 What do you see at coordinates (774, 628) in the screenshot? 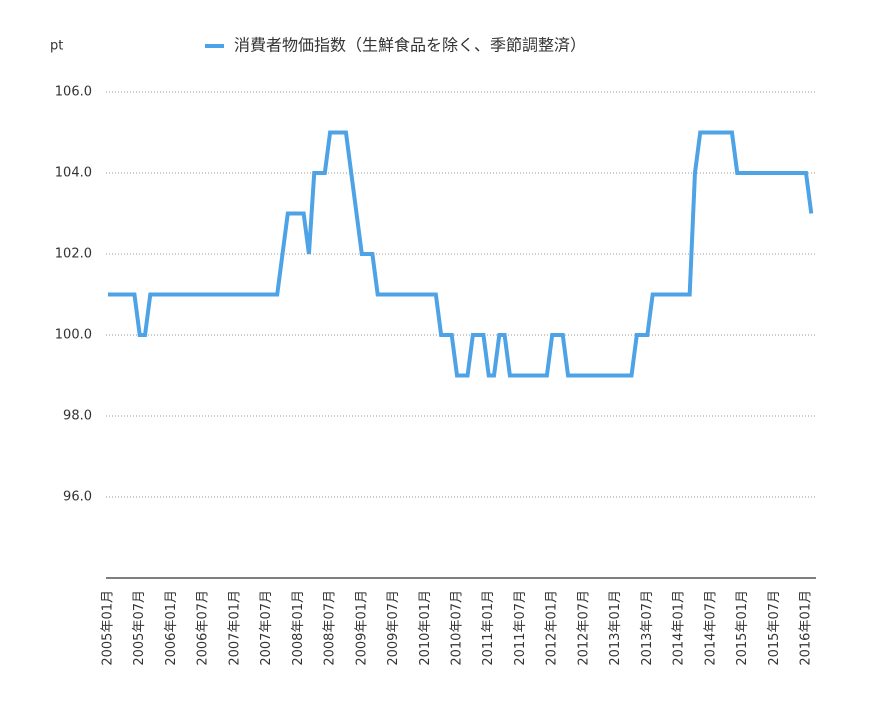
I see `x-tick-label: 2015年07月` at bounding box center [774, 628].